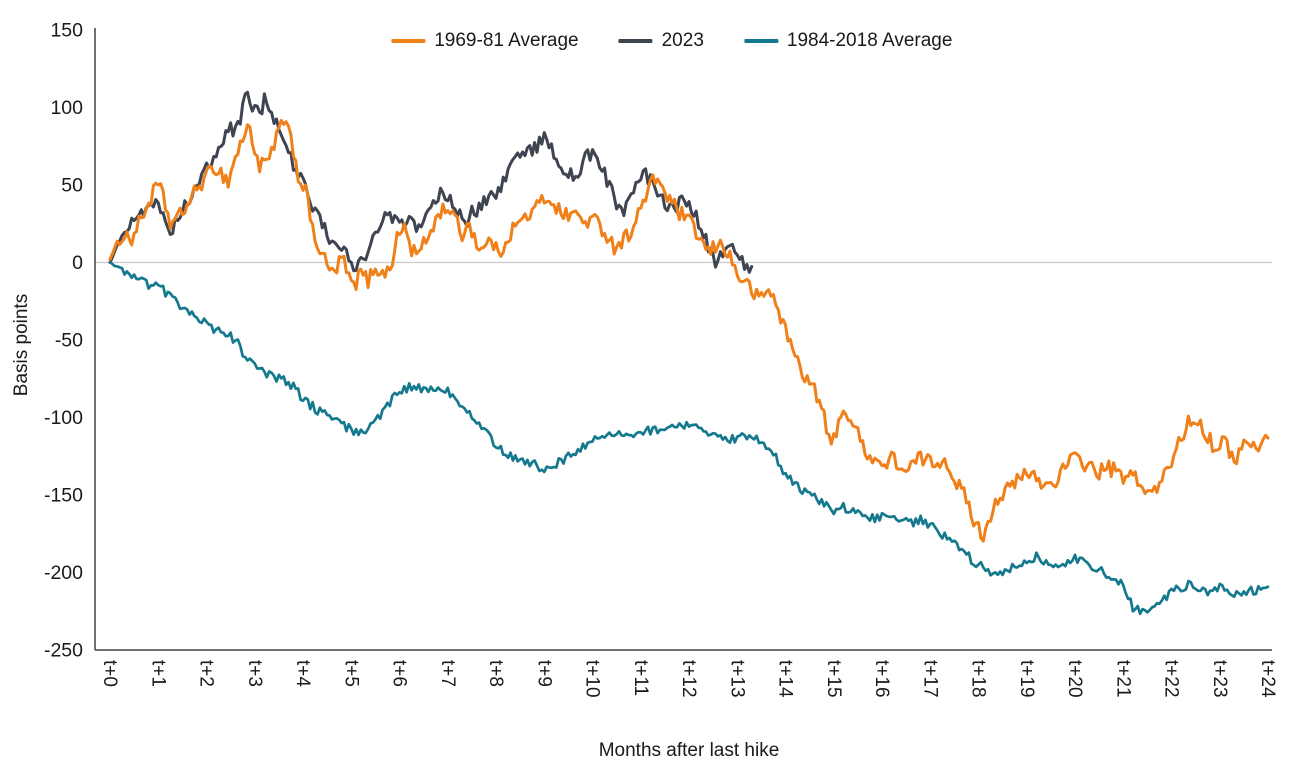  I want to click on y-tick-label: -100, so click(63, 418).